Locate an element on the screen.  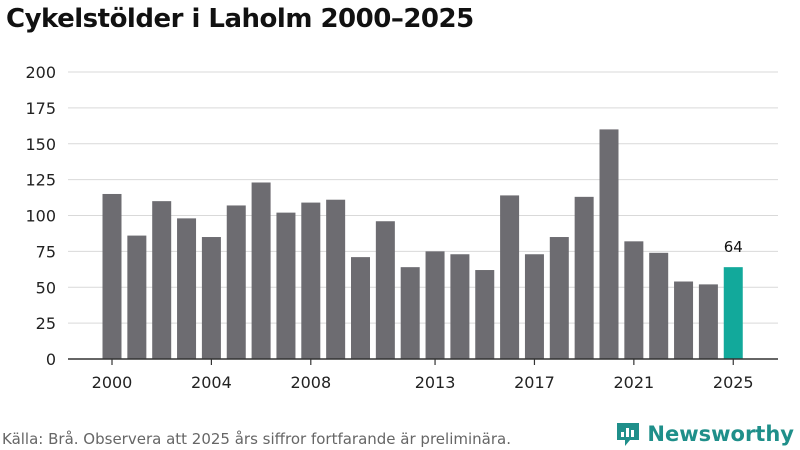
bar-2014 is located at coordinates (460, 306).